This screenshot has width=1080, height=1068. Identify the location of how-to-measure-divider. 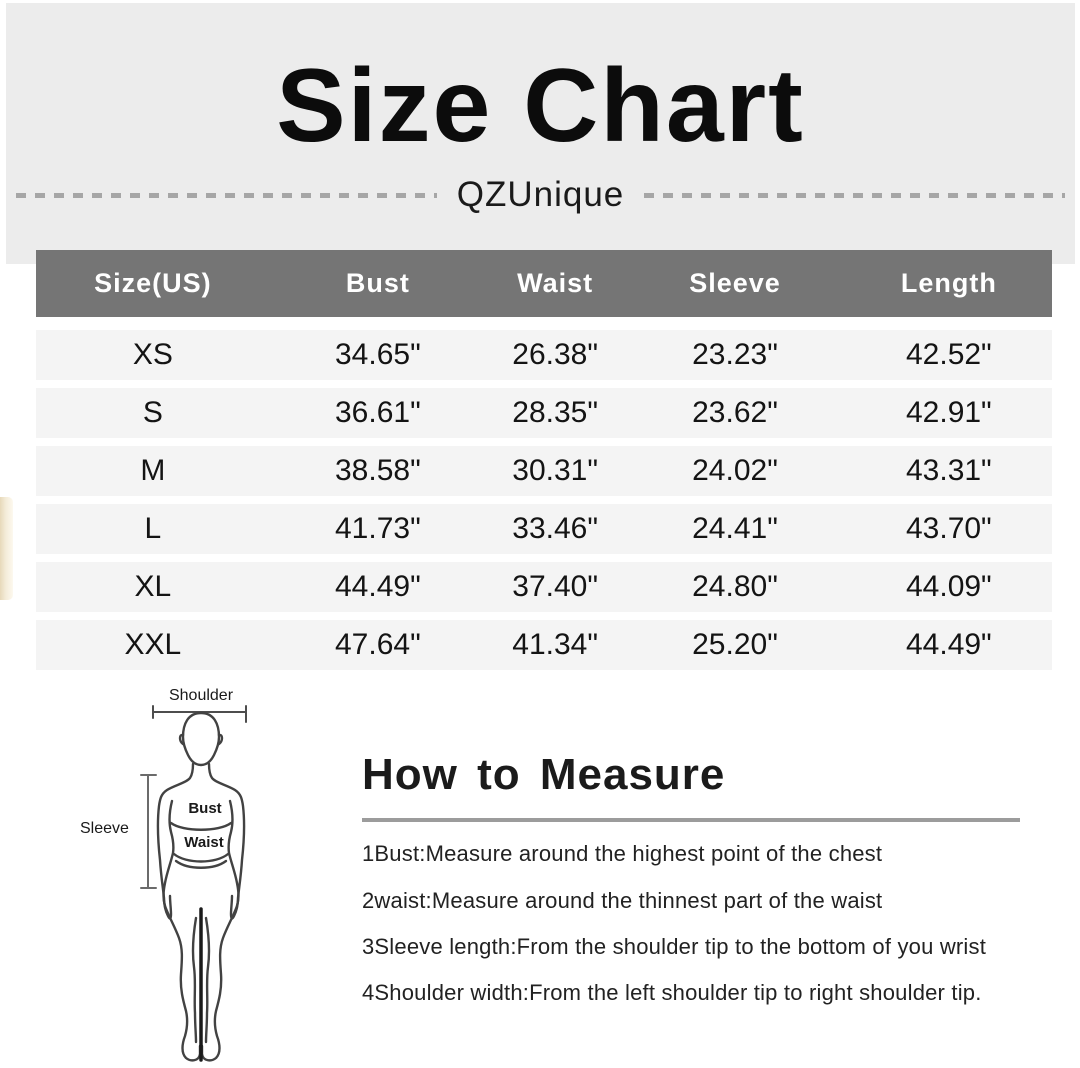
(691, 820).